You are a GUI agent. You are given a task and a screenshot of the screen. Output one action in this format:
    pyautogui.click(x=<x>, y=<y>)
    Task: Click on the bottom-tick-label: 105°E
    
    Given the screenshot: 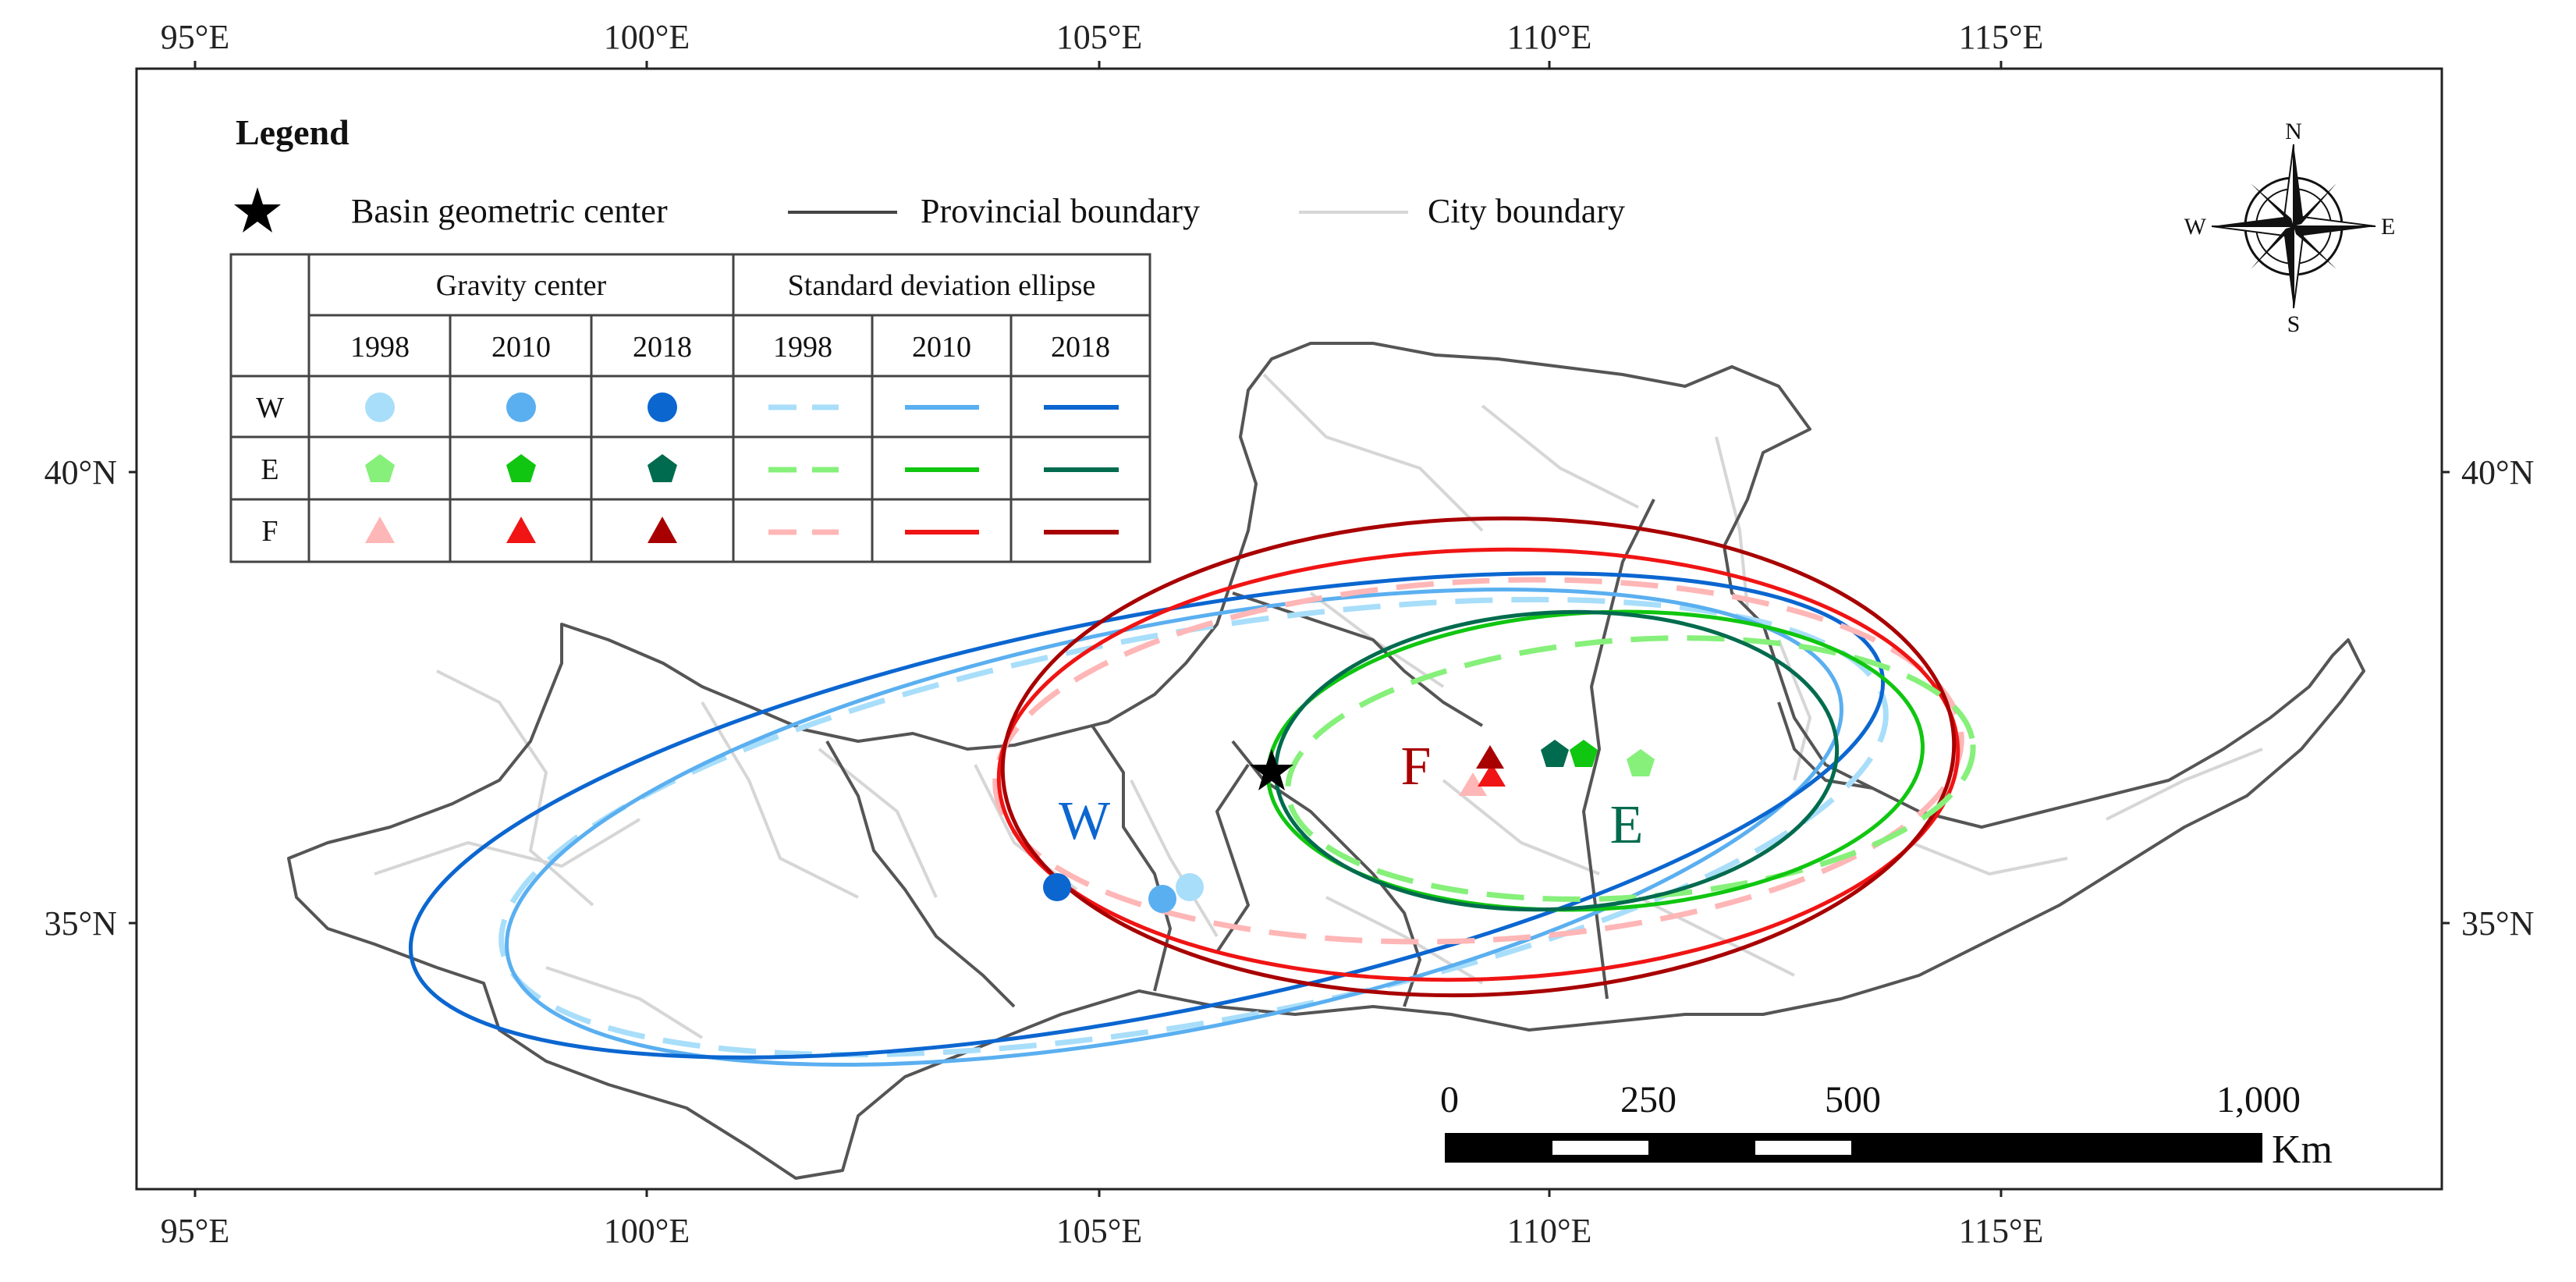 What is the action you would take?
    pyautogui.click(x=1099, y=1231)
    